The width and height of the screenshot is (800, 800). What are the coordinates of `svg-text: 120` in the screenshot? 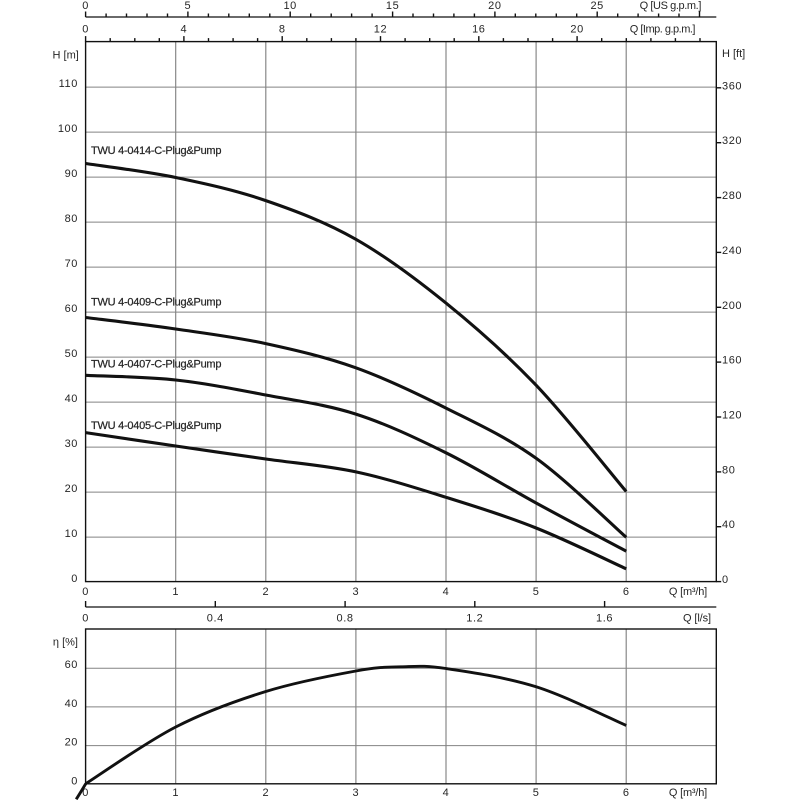 It's located at (732, 416).